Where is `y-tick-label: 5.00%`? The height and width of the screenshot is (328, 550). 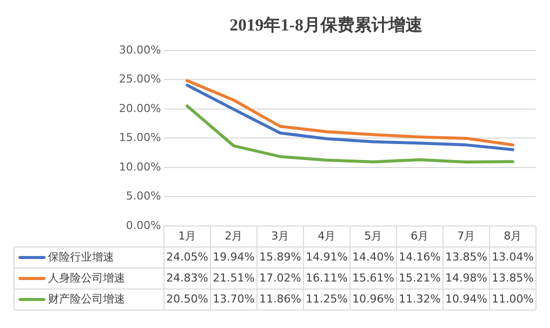
y-tick-label: 5.00% is located at coordinates (143, 196).